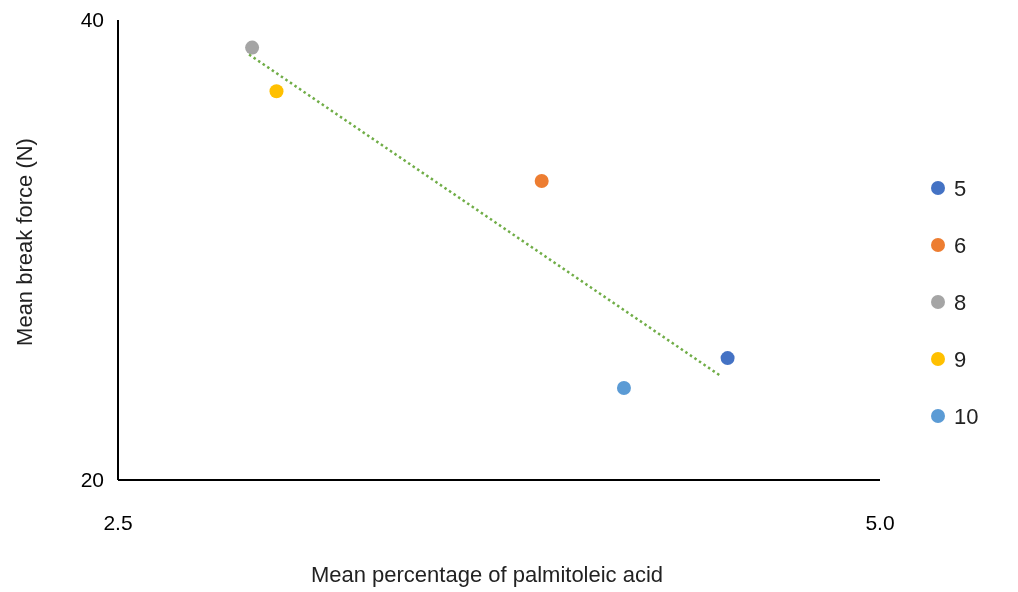 This screenshot has height=592, width=1018. I want to click on legend-label: 6, so click(960, 245).